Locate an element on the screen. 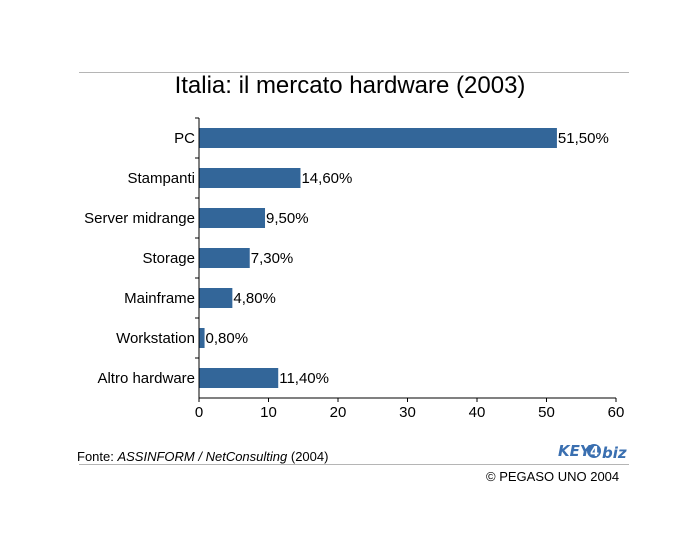 This screenshot has height=550, width=700. logo-four-text: 4 is located at coordinates (594, 452).